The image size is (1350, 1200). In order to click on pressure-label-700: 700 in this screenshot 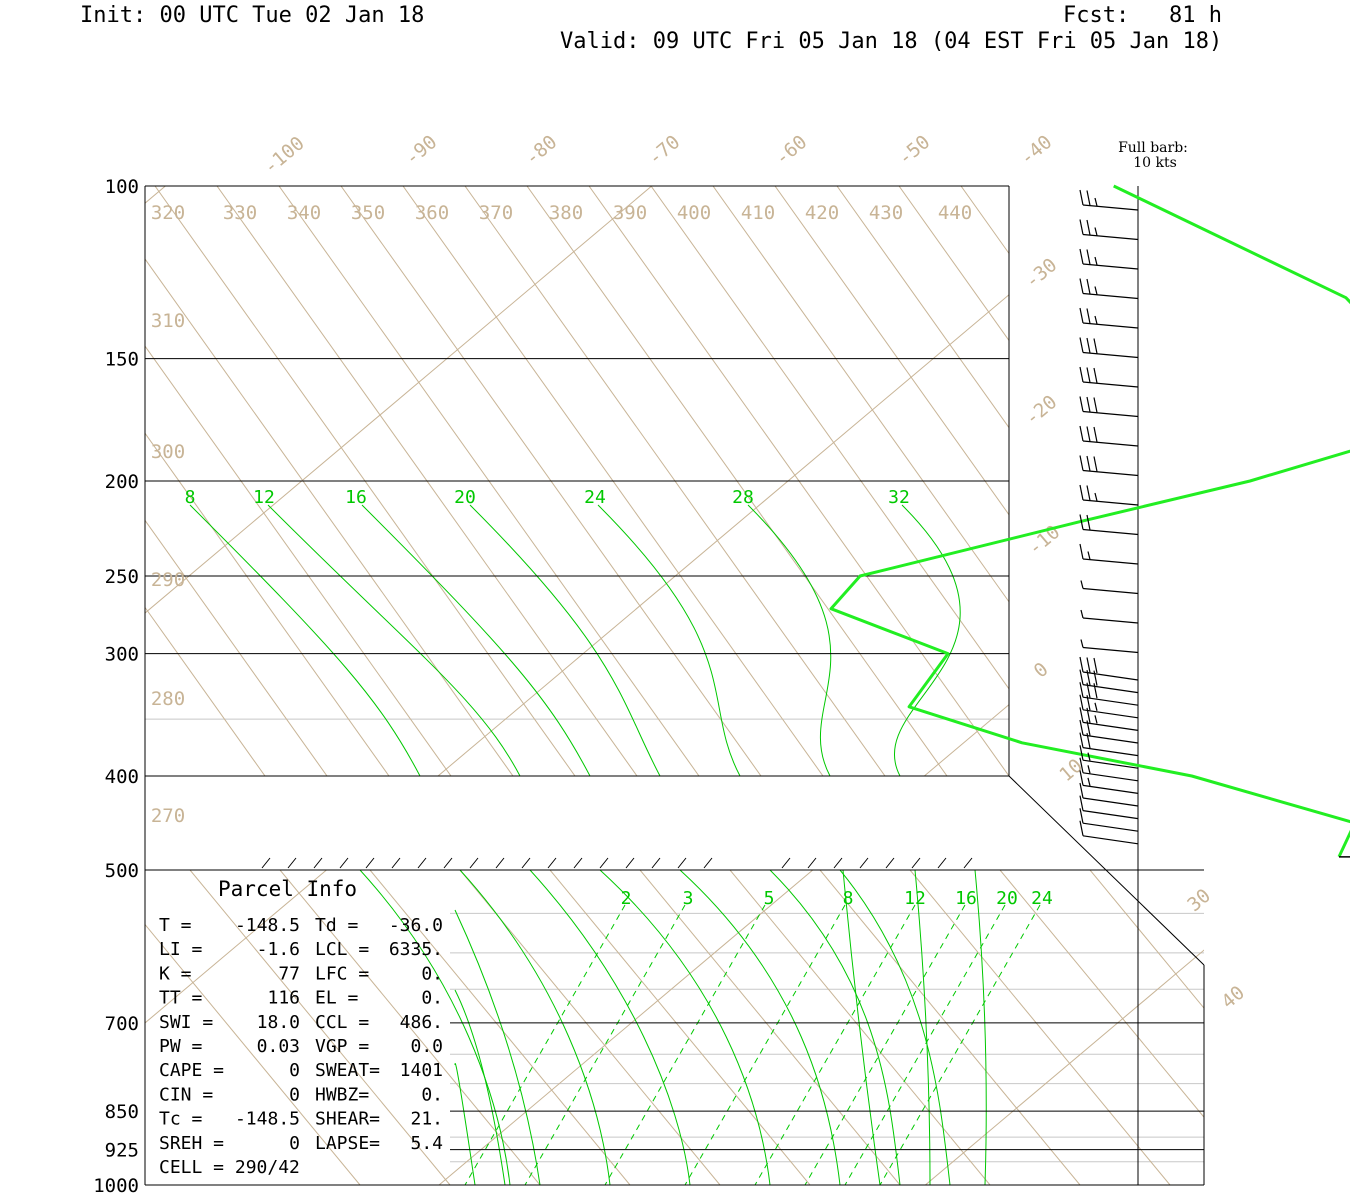, I will do `click(122, 1024)`.